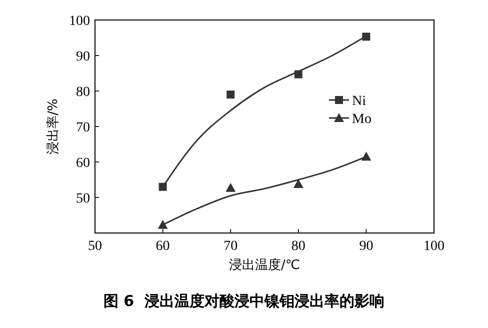  Describe the element at coordinates (366, 246) in the screenshot. I see `x-tick-label: 90` at that location.